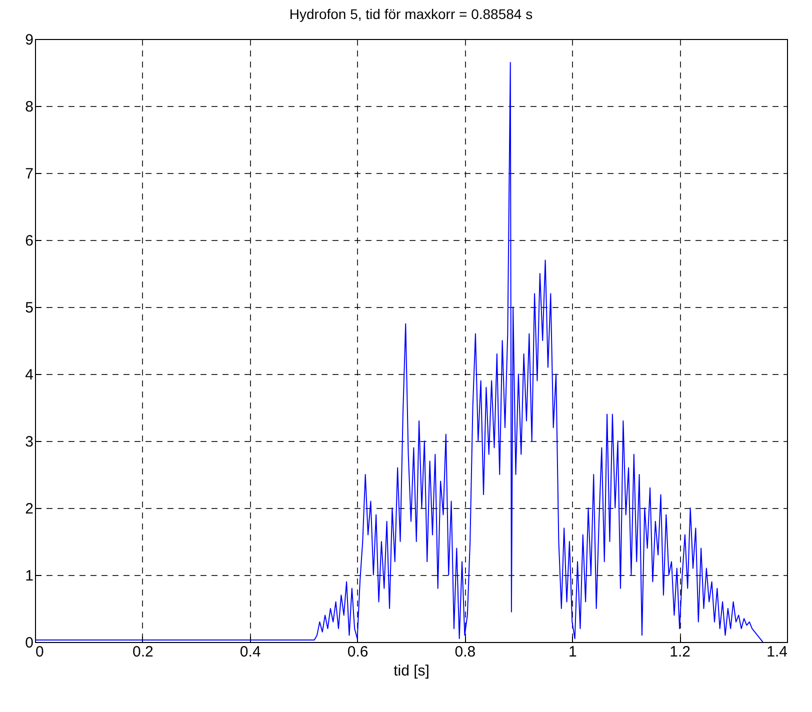 The image size is (812, 712). What do you see at coordinates (572, 652) in the screenshot?
I see `x-tick-label: 1` at bounding box center [572, 652].